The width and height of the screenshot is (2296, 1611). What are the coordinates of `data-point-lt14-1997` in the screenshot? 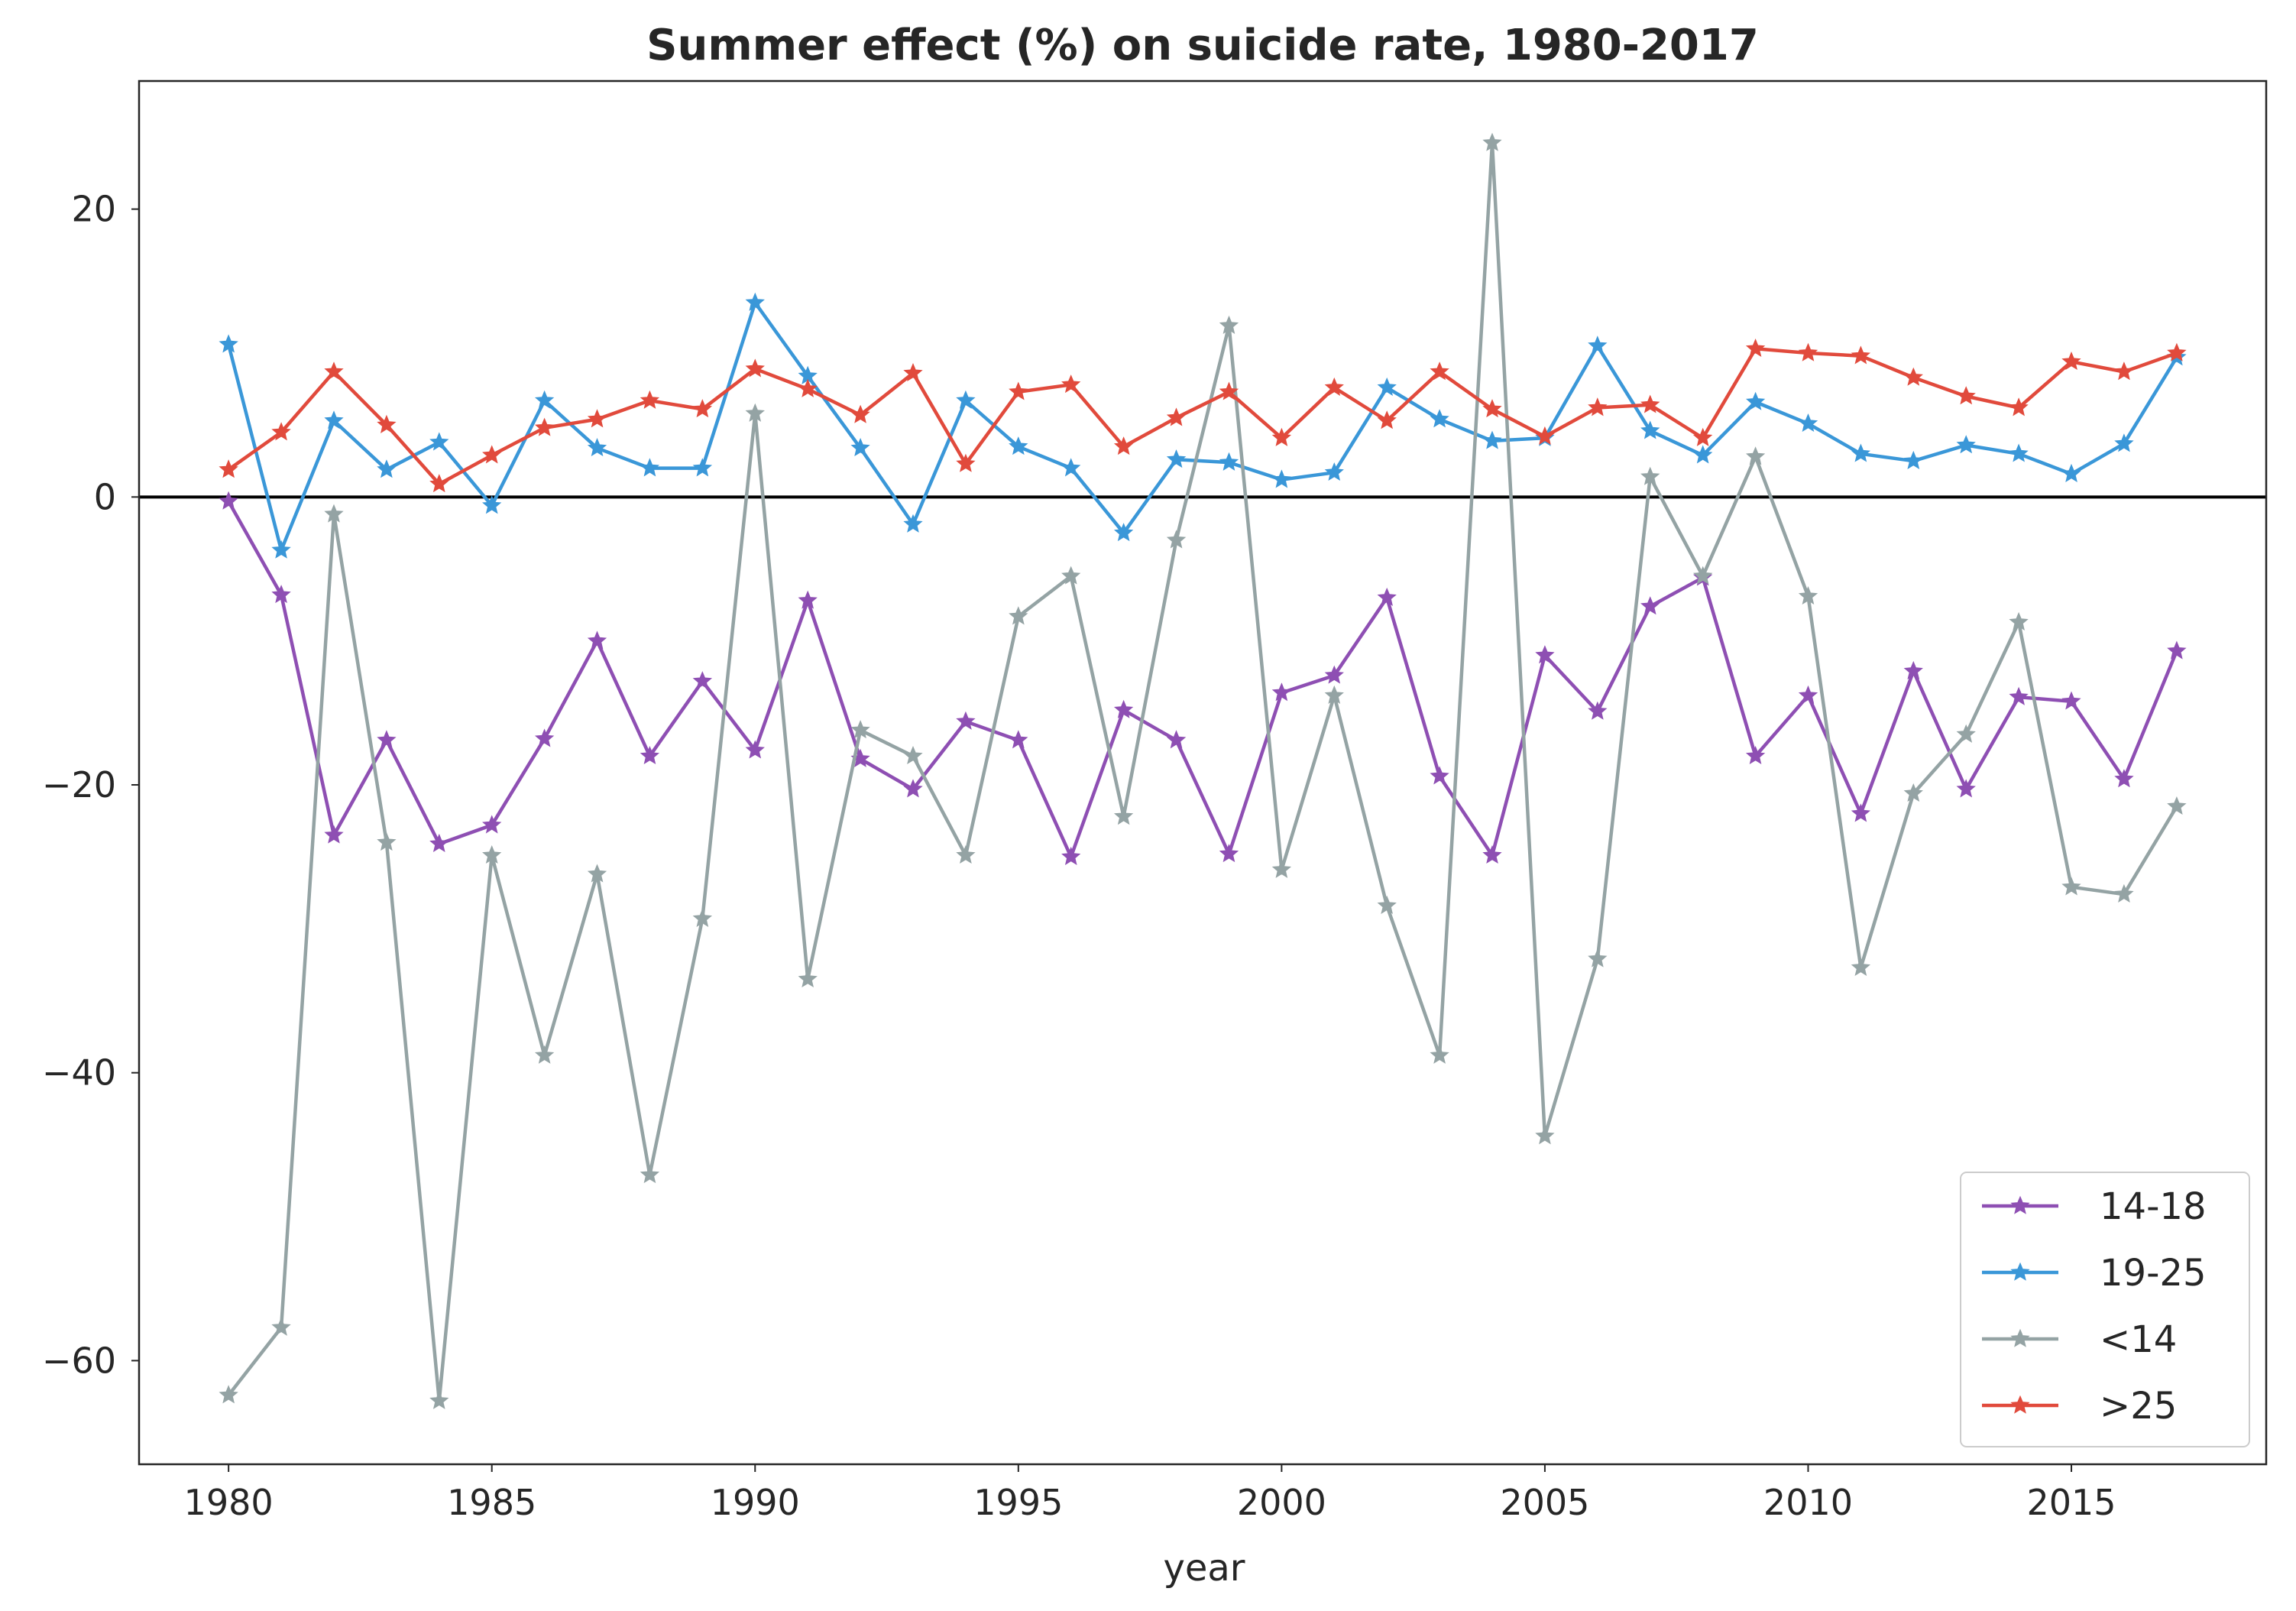 It's located at (1123, 815).